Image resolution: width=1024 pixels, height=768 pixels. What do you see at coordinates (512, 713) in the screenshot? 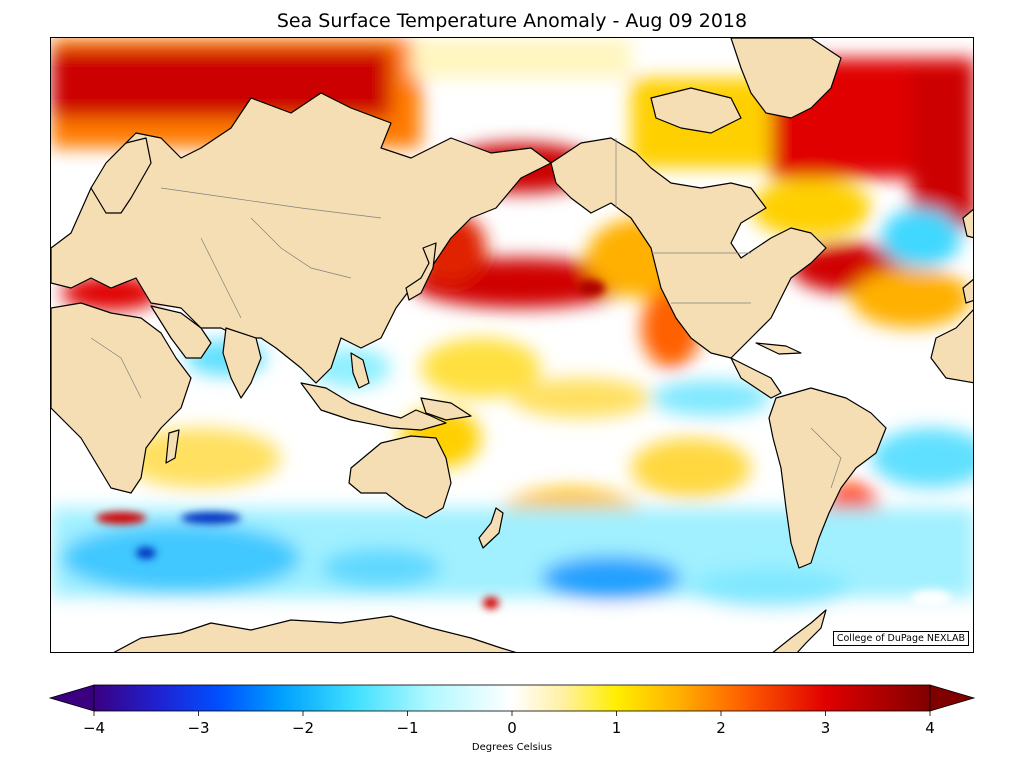
I see `colorbar-ticks` at bounding box center [512, 713].